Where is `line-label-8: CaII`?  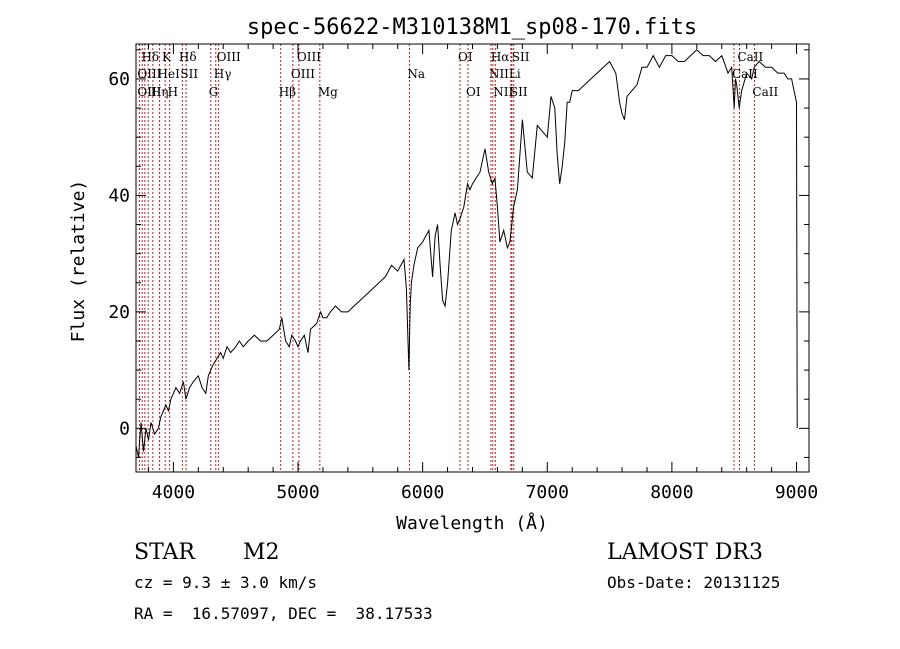 line-label-8: CaII is located at coordinates (750, 57).